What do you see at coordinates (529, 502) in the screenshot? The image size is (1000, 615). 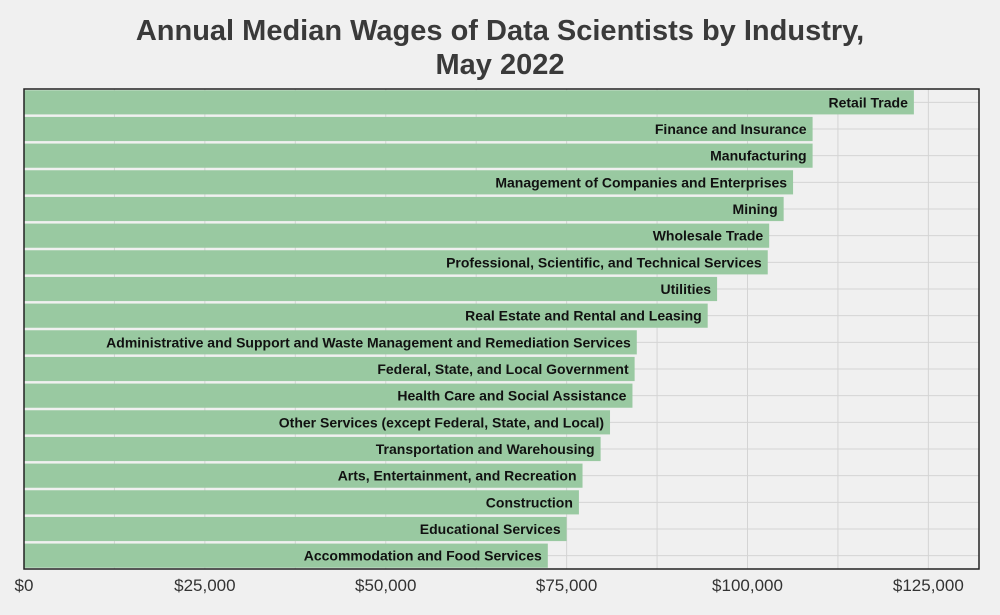 I see `bar-label: Construction` at bounding box center [529, 502].